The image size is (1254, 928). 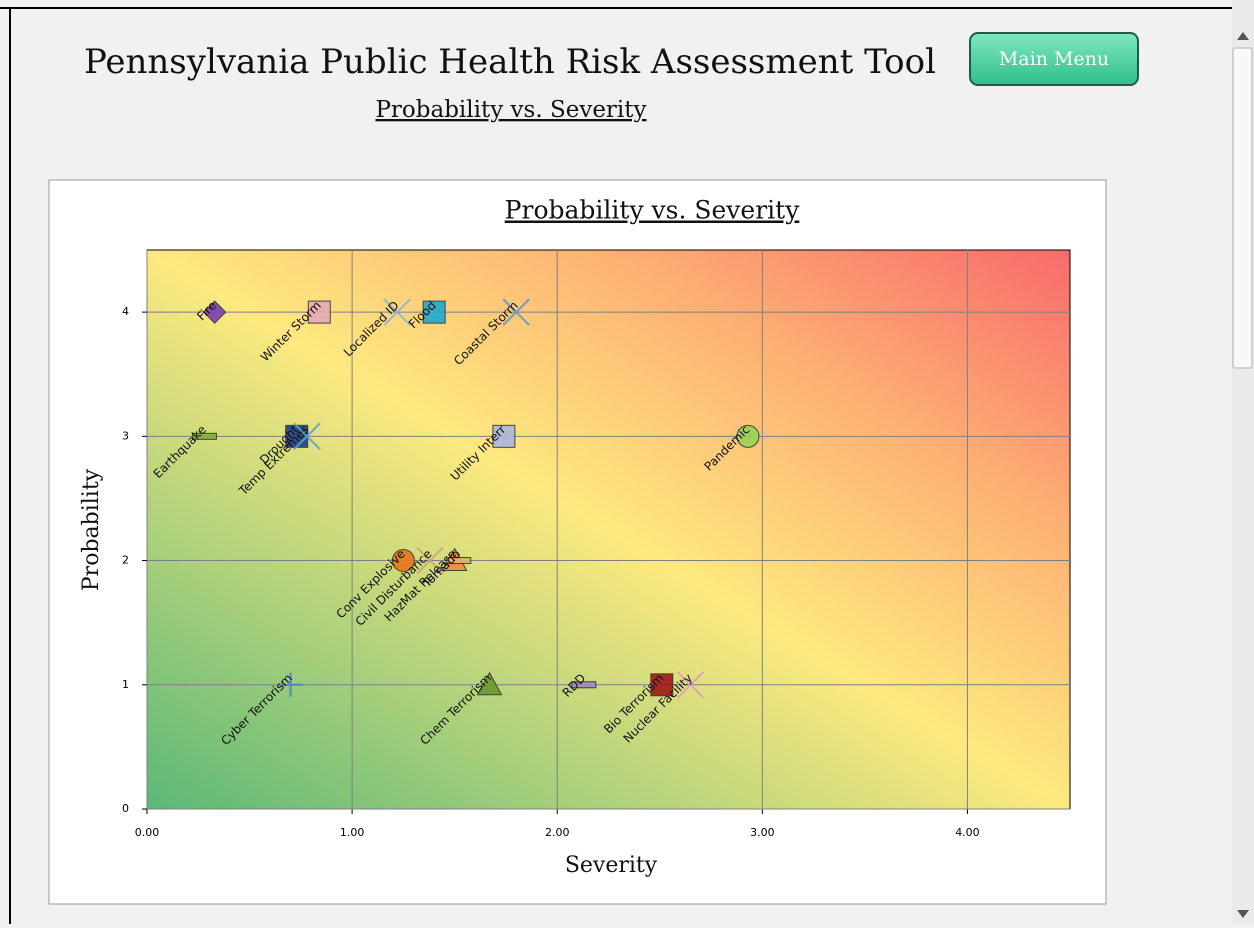 What do you see at coordinates (125, 684) in the screenshot?
I see `y-tick-label: 1` at bounding box center [125, 684].